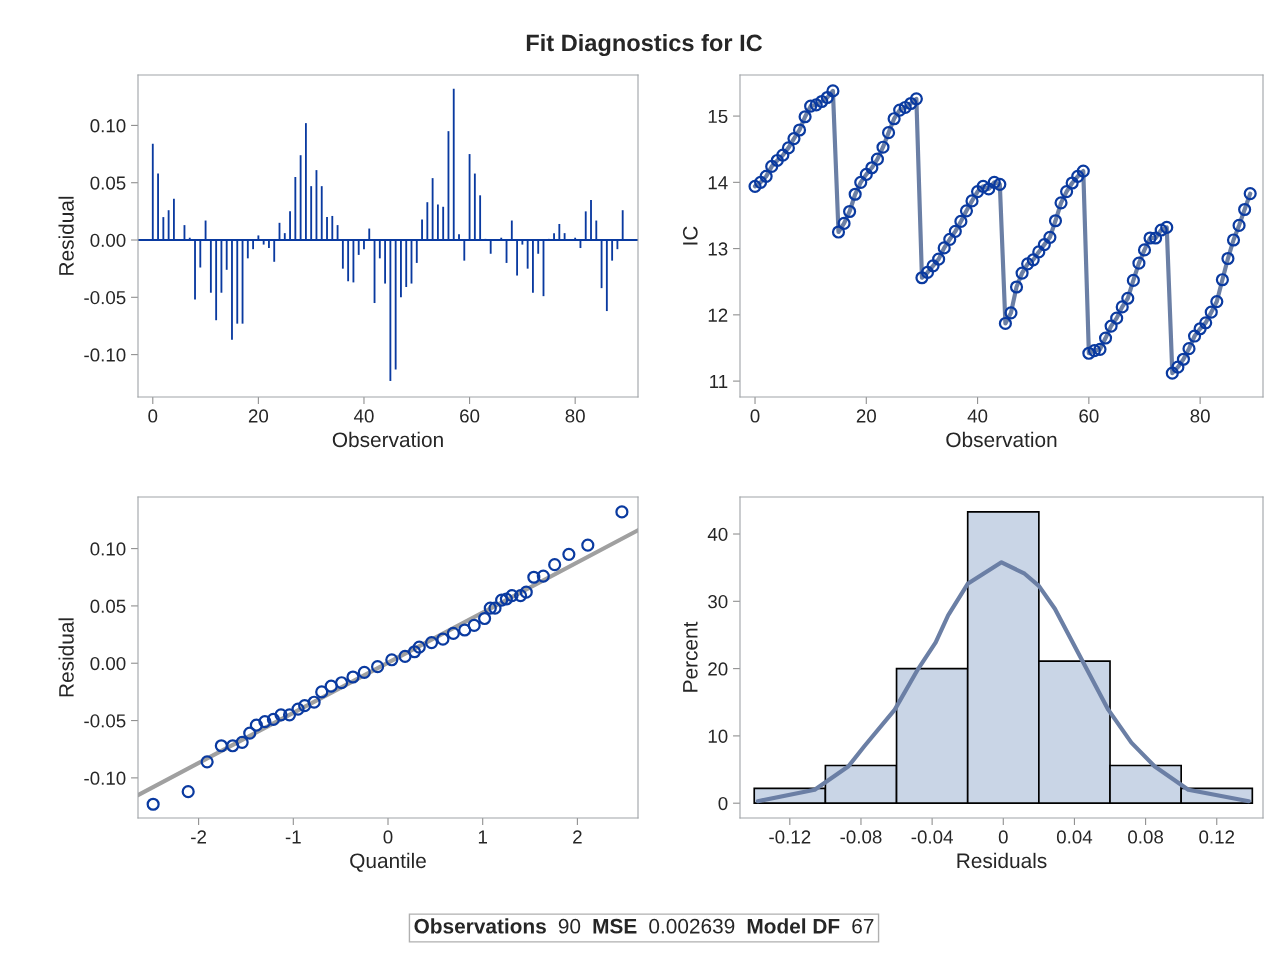 This screenshot has width=1288, height=962. Describe the element at coordinates (718, 736) in the screenshot. I see `y-tick-label: 10` at that location.